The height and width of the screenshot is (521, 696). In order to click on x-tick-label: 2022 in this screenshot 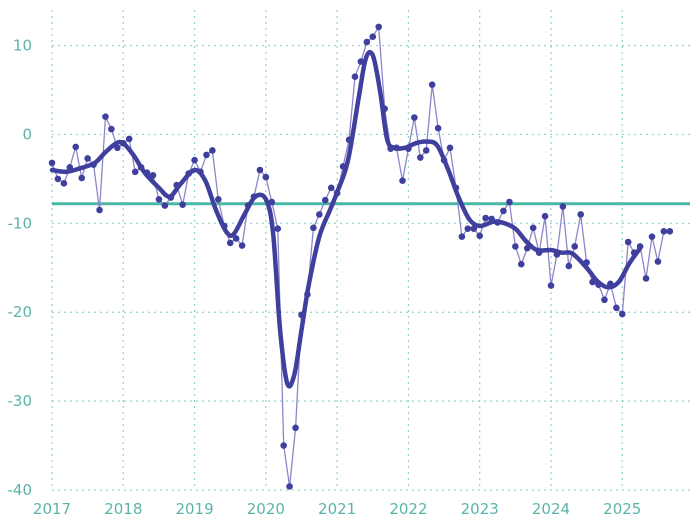, I will do `click(408, 509)`.